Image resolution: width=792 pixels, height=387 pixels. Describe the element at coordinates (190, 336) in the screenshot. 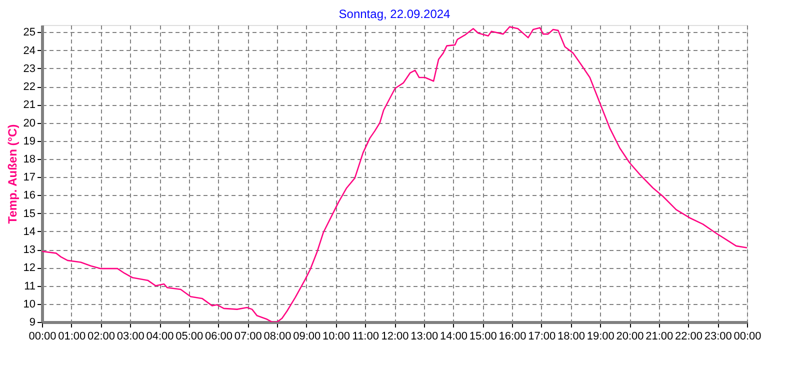

I see `x-tick-label: 05:00` at that location.